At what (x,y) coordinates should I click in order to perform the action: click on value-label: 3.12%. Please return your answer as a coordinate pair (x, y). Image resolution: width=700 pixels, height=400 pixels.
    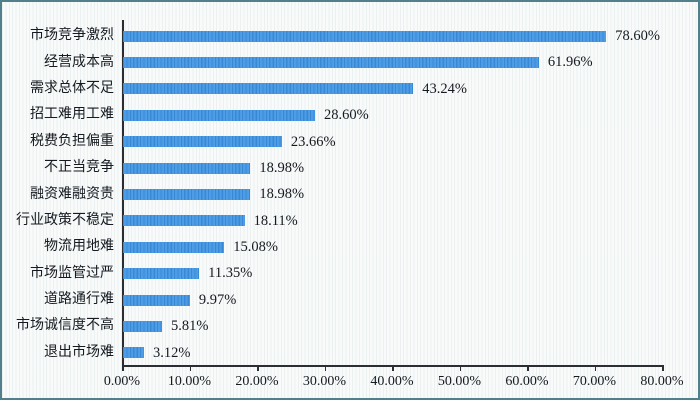
    Looking at the image, I should click on (171, 352).